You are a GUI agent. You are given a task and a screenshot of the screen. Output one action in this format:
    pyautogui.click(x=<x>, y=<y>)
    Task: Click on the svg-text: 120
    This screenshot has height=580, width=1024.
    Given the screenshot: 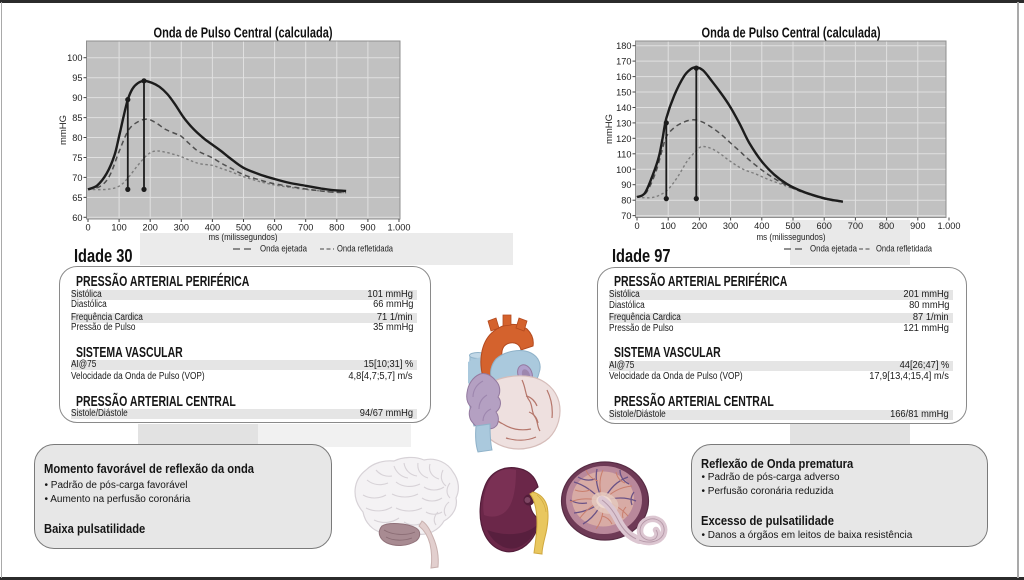 What is the action you would take?
    pyautogui.click(x=623, y=139)
    